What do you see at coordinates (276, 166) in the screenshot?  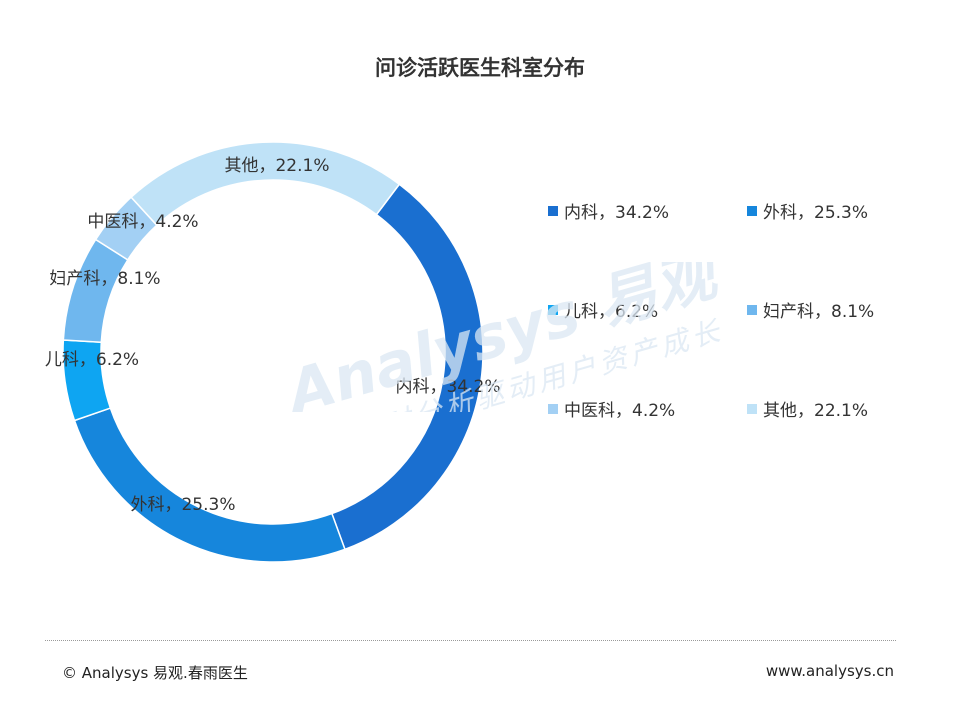 I see `slice-label-6: 其他，22.1%` at bounding box center [276, 166].